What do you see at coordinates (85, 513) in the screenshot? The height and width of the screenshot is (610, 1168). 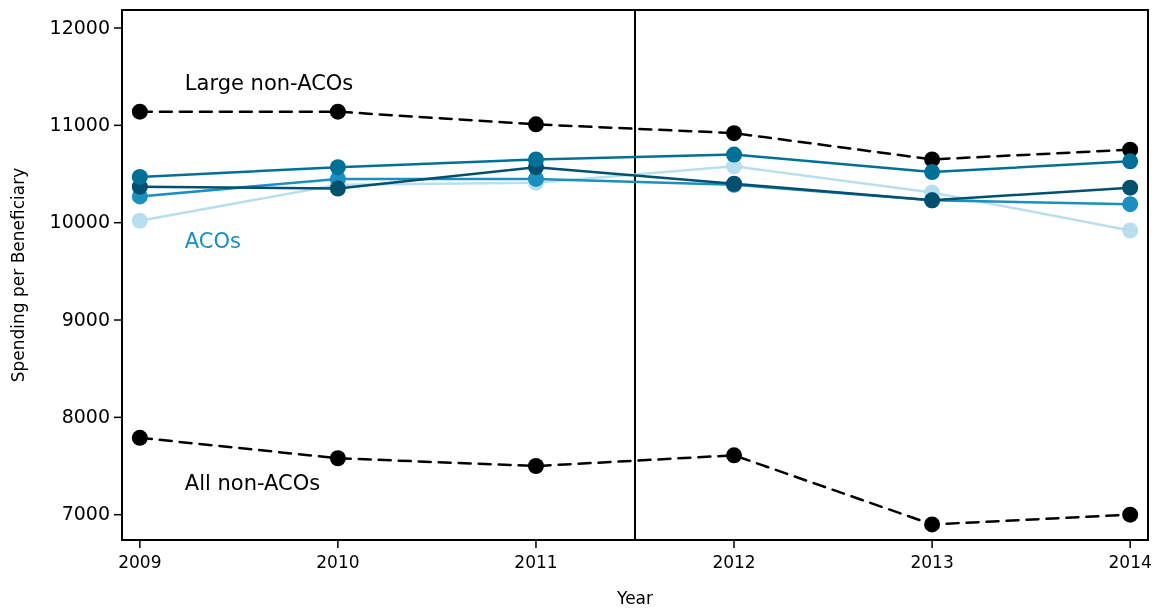 I see `y-tick-label: 7000` at bounding box center [85, 513].